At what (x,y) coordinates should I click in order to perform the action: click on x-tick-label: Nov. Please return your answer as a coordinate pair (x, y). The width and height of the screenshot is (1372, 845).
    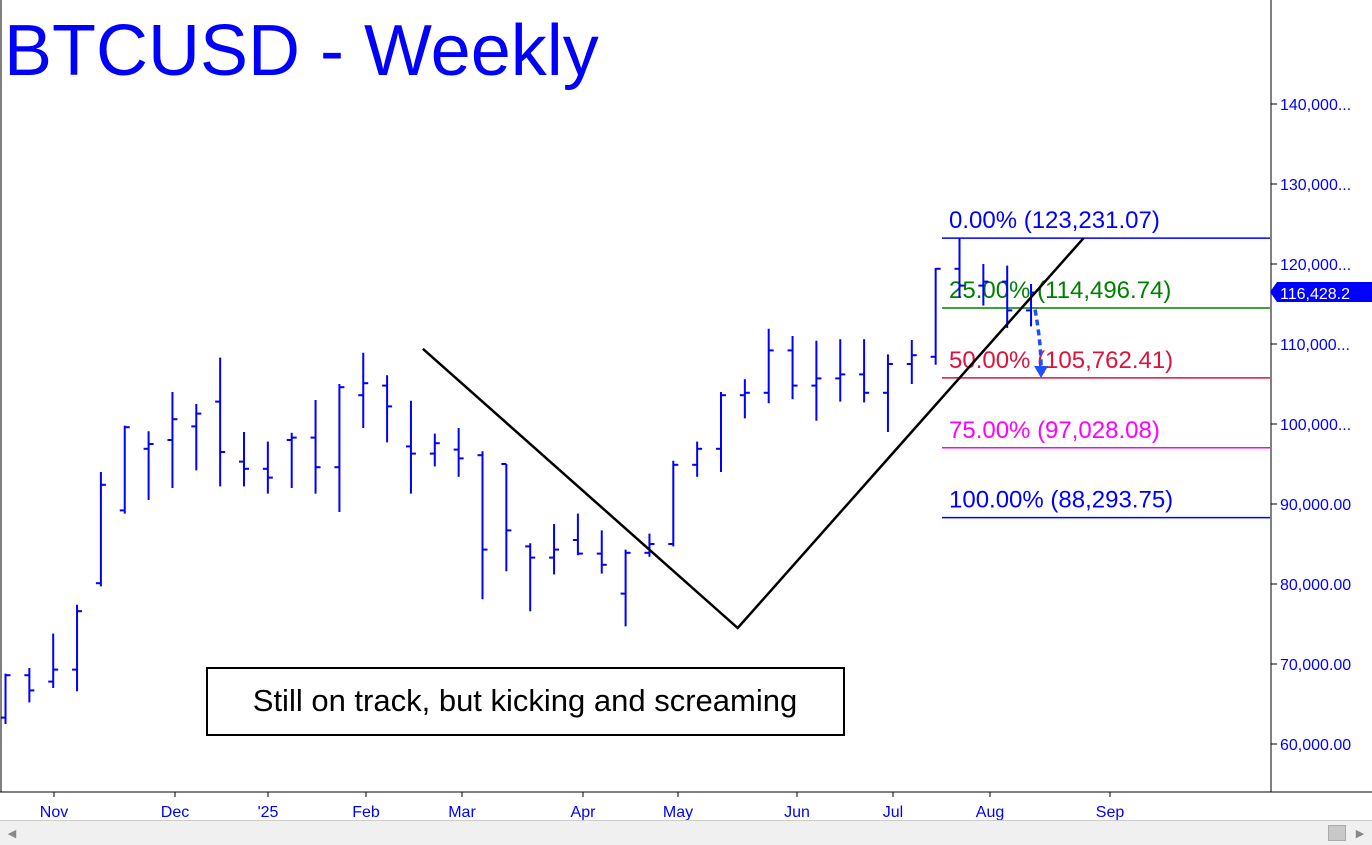
    Looking at the image, I should click on (54, 812).